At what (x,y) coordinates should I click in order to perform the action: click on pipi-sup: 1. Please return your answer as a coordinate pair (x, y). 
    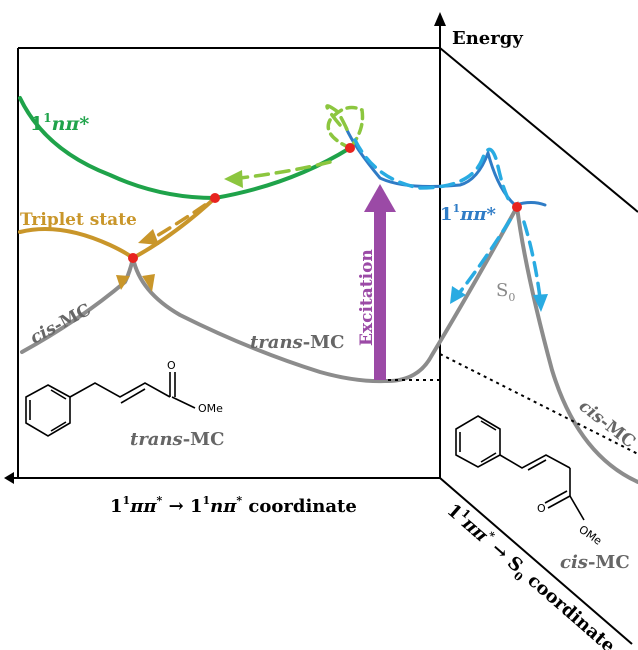
    Looking at the image, I should click on (457, 208).